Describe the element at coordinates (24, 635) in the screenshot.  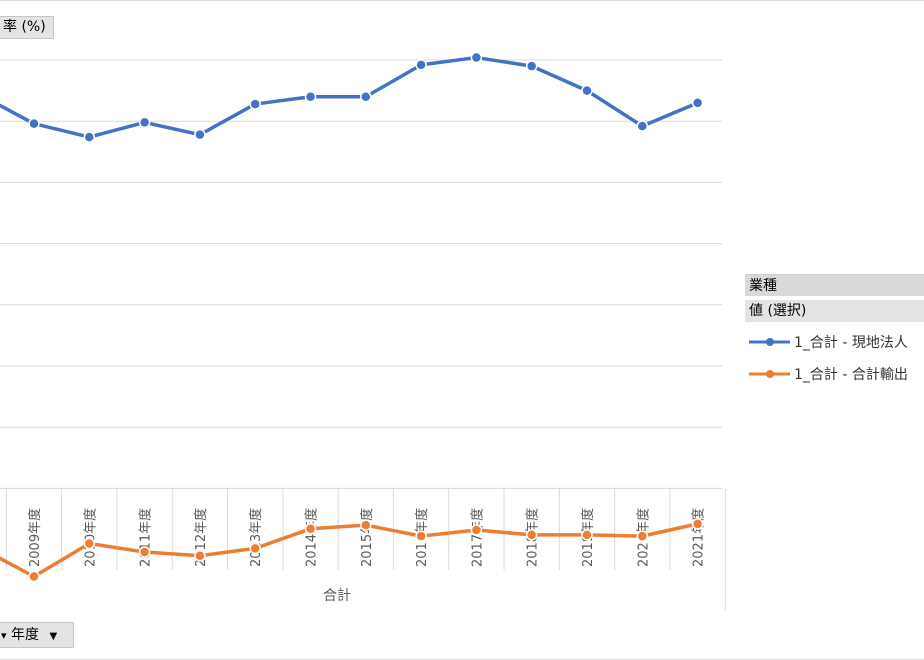
I see `year-field-label: 年度` at that location.